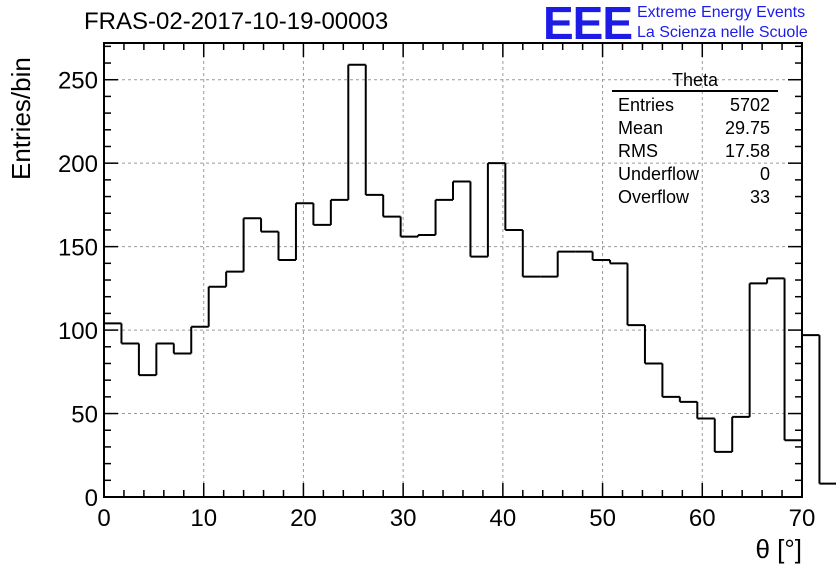 The image size is (836, 572). What do you see at coordinates (303, 518) in the screenshot?
I see `x-tick-label: 20` at bounding box center [303, 518].